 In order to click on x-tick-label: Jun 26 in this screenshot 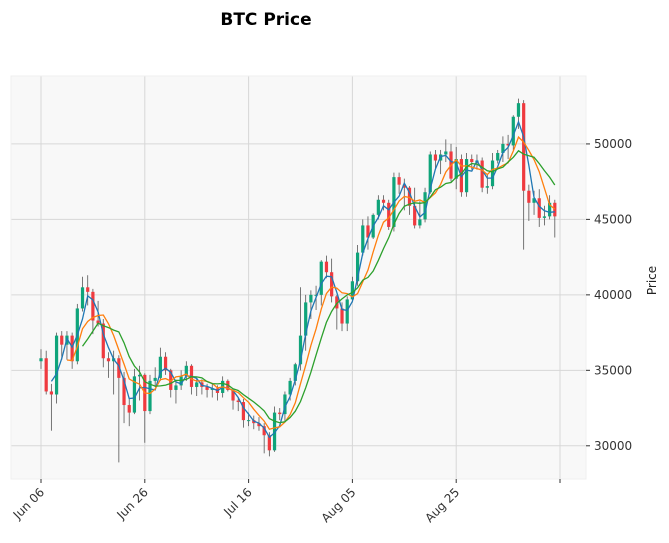, I will do `click(132, 503)`.